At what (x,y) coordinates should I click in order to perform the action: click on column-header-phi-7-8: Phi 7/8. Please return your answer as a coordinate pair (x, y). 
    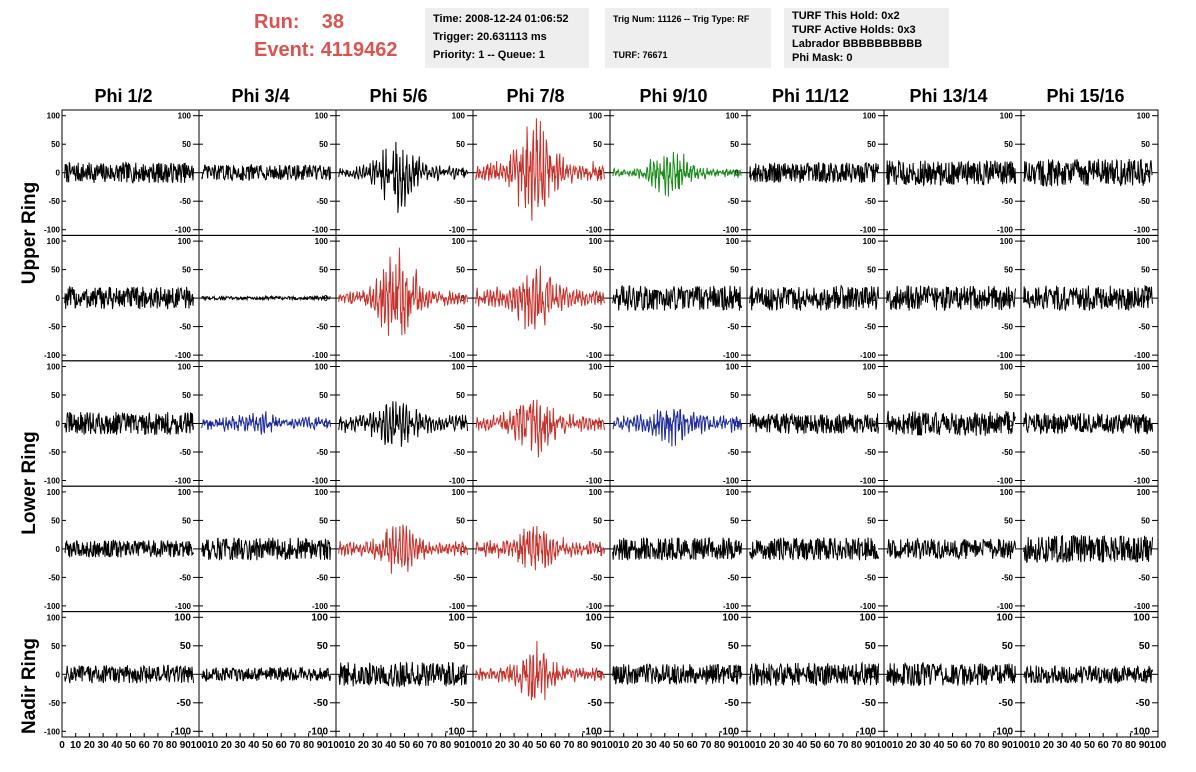
    Looking at the image, I should click on (535, 96).